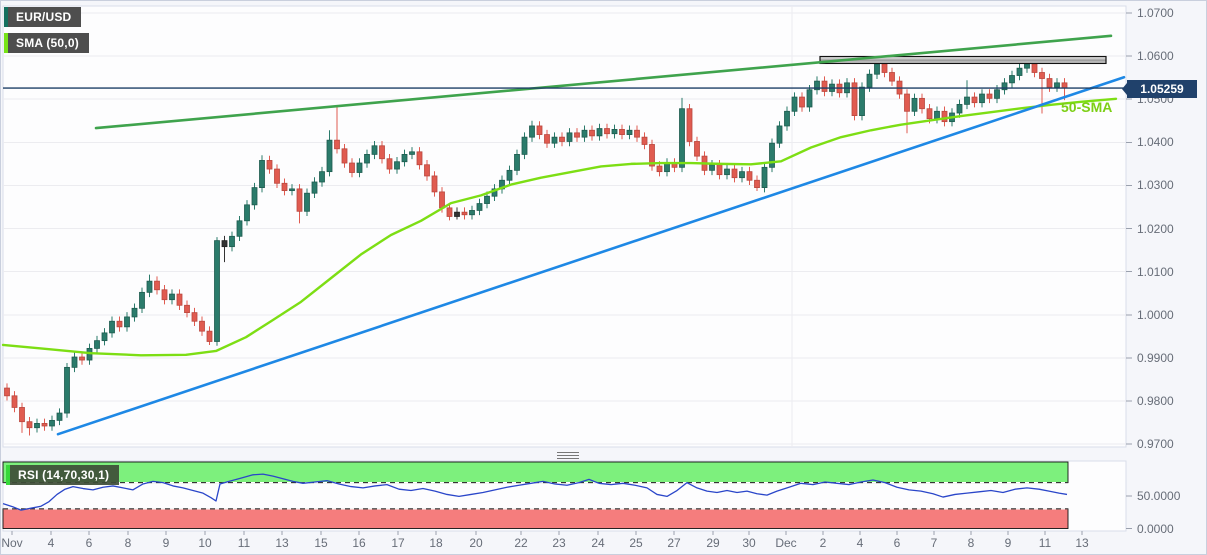 This screenshot has height=555, width=1207. I want to click on time-tick-label: 23, so click(559, 543).